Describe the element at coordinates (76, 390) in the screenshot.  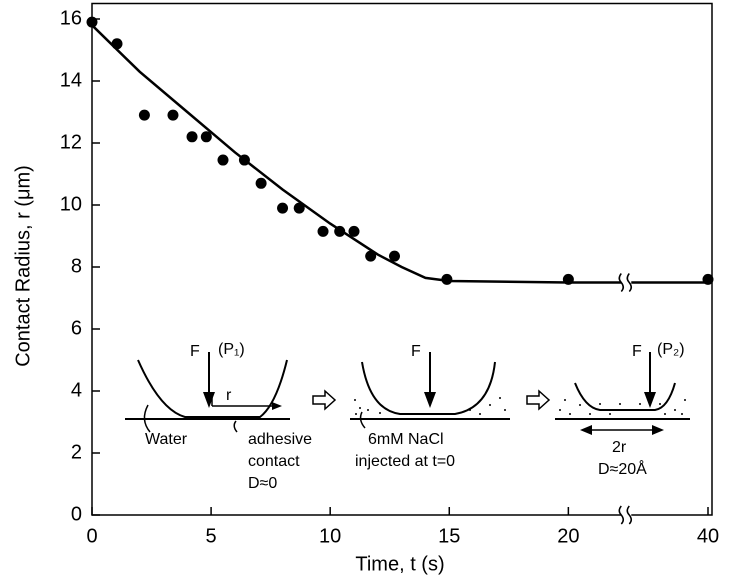
I see `y-tick-label: 4` at that location.